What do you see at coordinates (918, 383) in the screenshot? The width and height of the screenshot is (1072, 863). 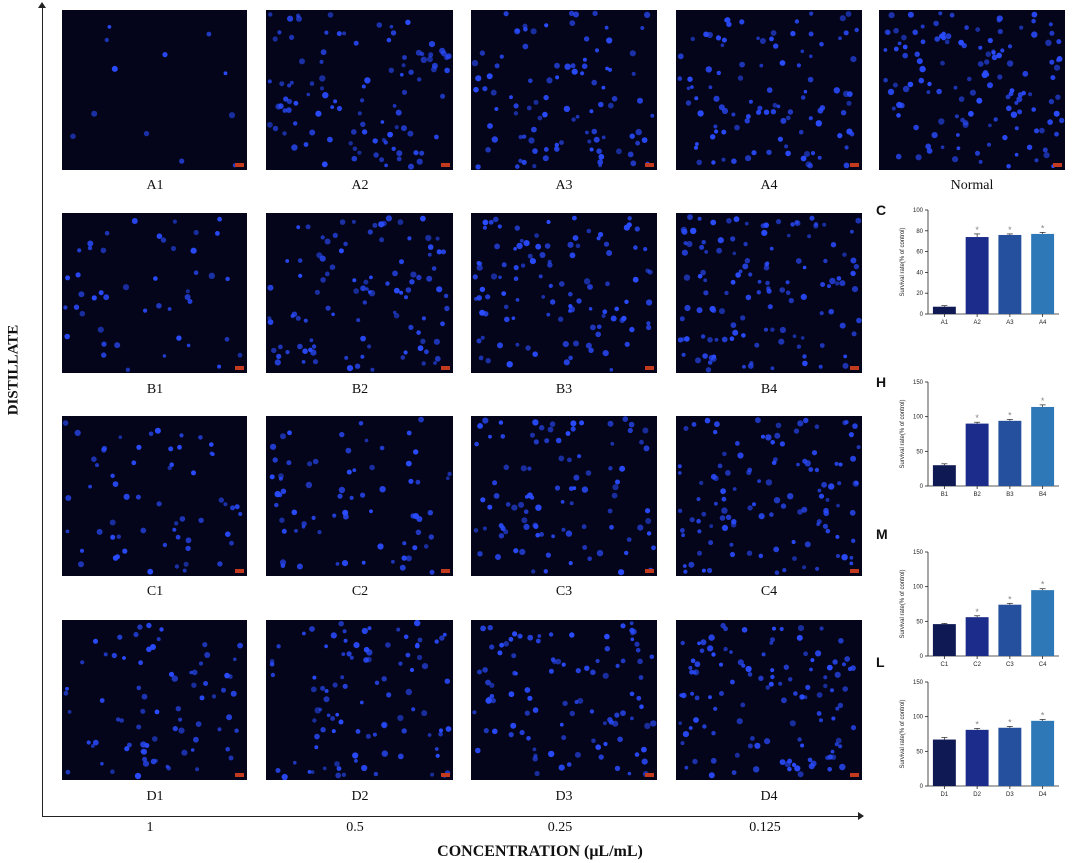 I see `y-tick-label: 150` at bounding box center [918, 383].